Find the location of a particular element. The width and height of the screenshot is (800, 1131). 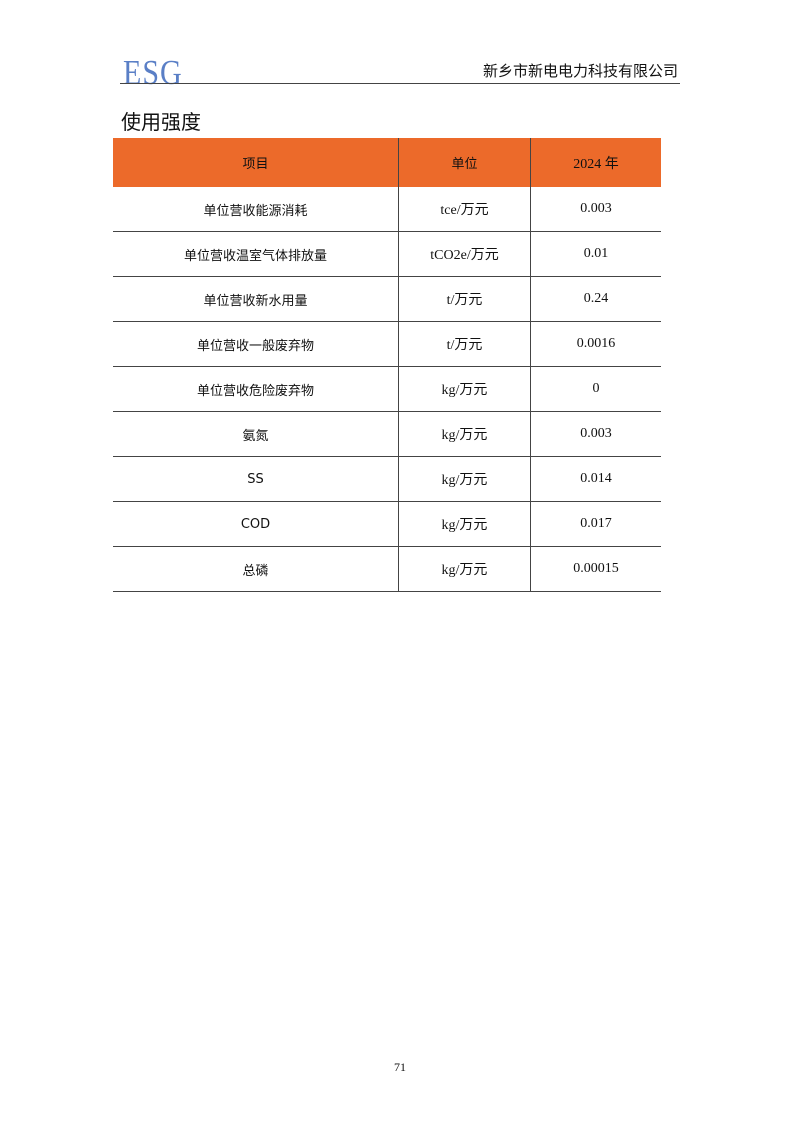

cell-item: SS is located at coordinates (256, 479).